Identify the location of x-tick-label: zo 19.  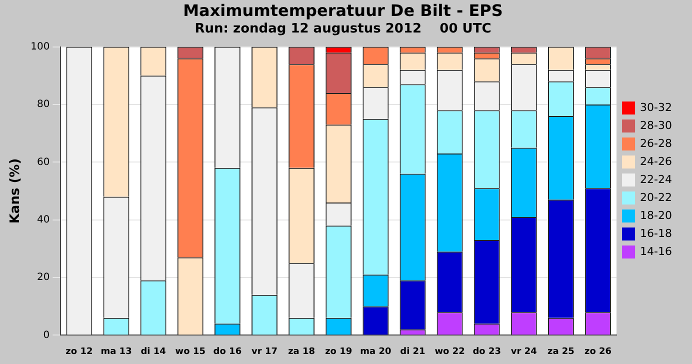
(338, 351).